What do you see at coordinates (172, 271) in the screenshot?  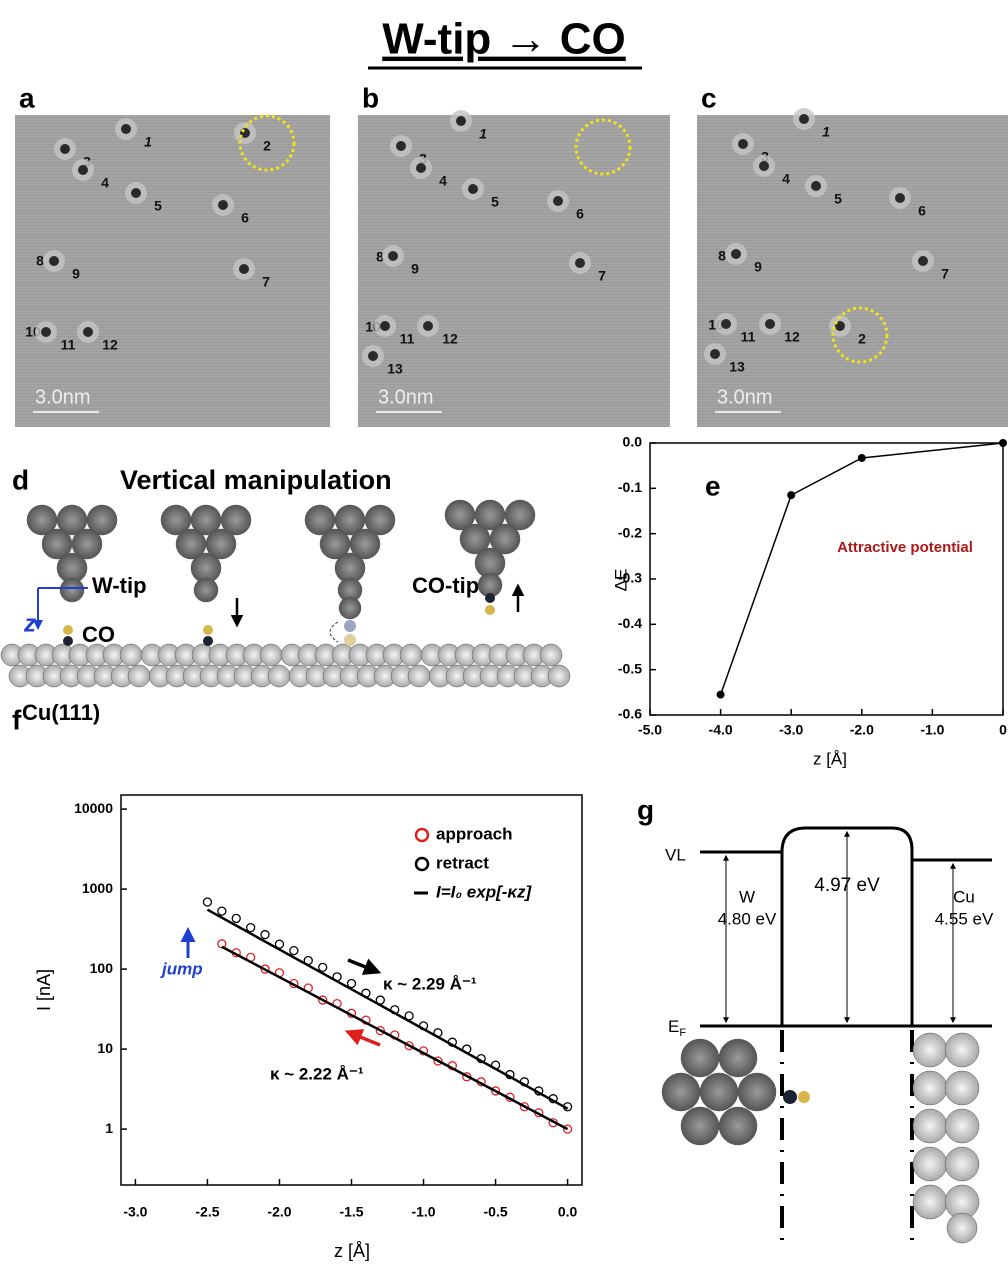 I see `stm-image` at bounding box center [172, 271].